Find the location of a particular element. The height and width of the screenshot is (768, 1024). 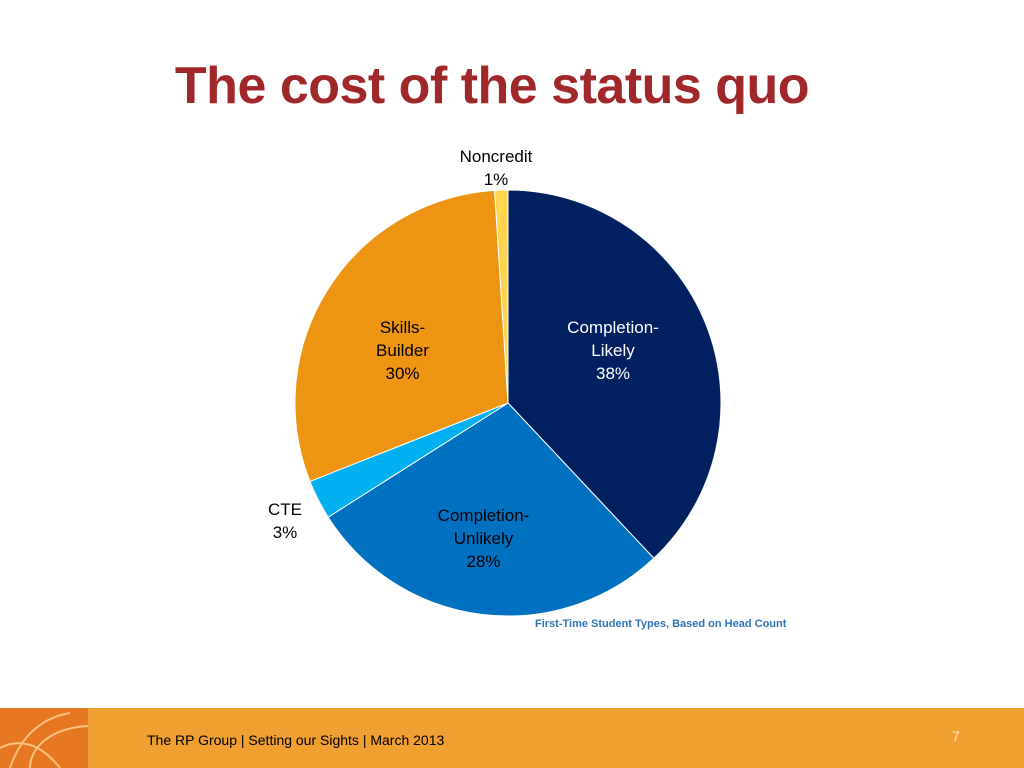

slice-label: CTE 3% is located at coordinates (285, 521).